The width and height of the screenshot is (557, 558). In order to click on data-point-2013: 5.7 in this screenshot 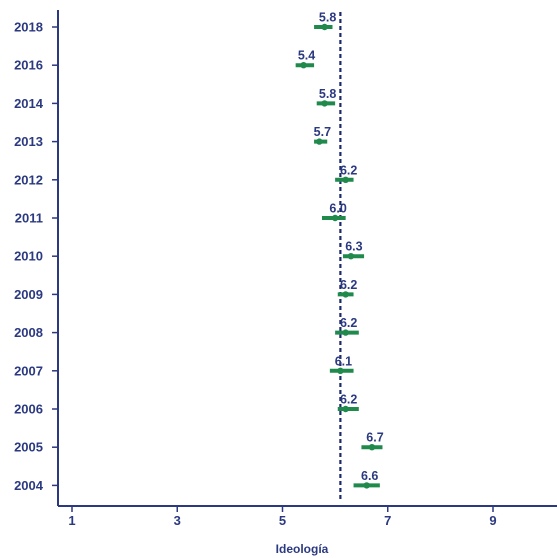, I will do `click(322, 135)`.